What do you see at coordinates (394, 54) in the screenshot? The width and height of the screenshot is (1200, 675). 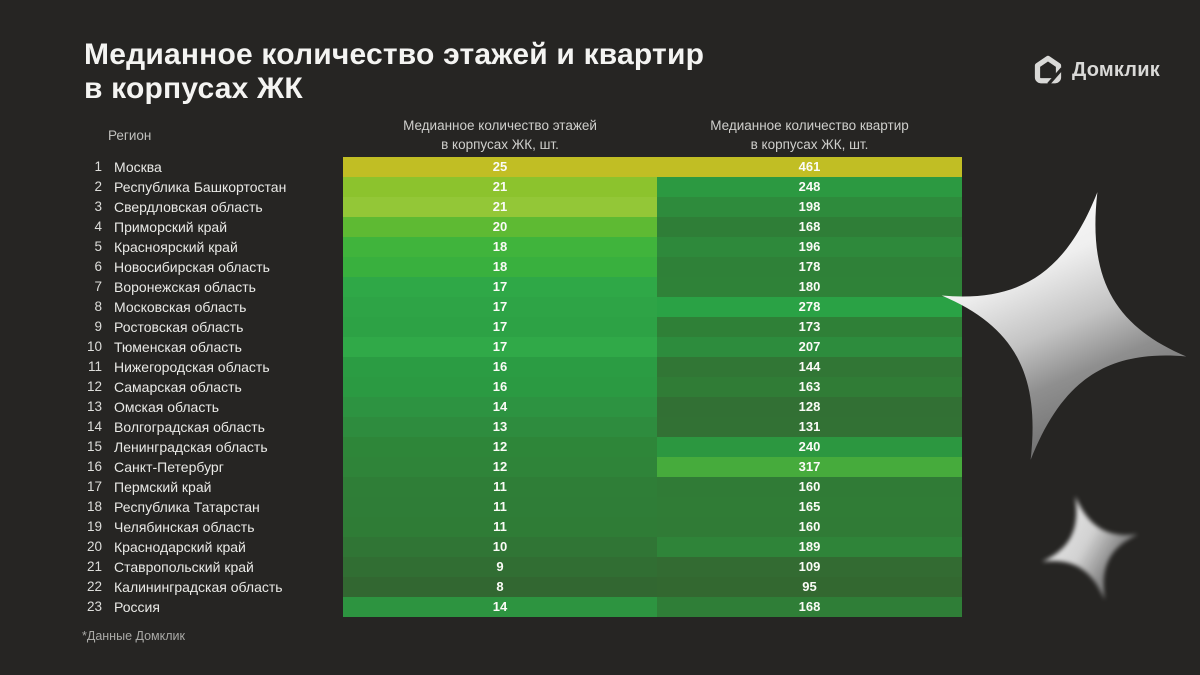 I see `page-title-line1: Медианное количество этажей и квартир` at bounding box center [394, 54].